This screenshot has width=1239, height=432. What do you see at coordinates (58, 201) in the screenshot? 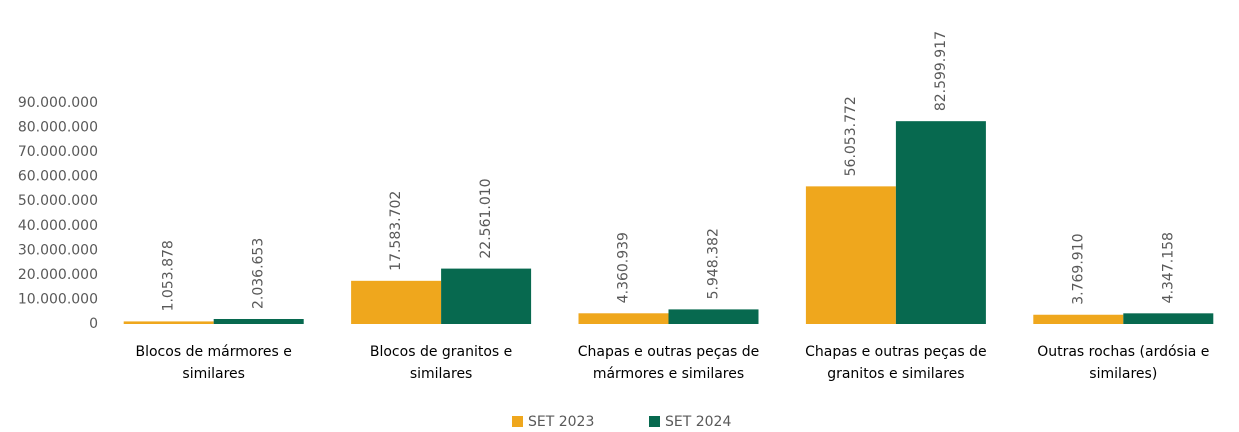
I see `y-tick-label: 50.000.000` at bounding box center [58, 201].